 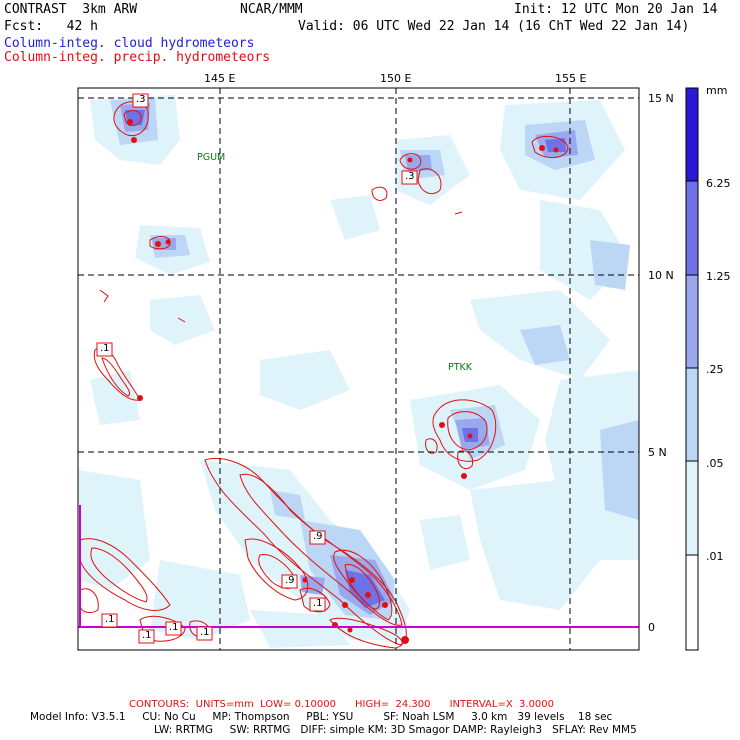 I want to click on init-time: Init: 12 UTC Mon 20 Jan 14, so click(x=616, y=9).